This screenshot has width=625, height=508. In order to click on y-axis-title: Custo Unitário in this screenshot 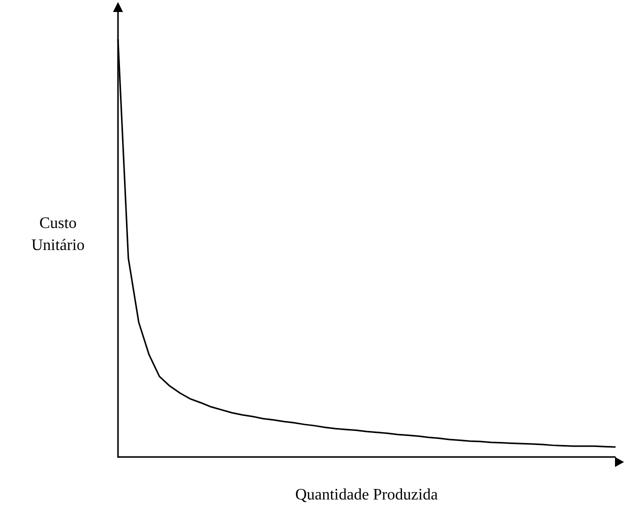, I will do `click(58, 234)`.